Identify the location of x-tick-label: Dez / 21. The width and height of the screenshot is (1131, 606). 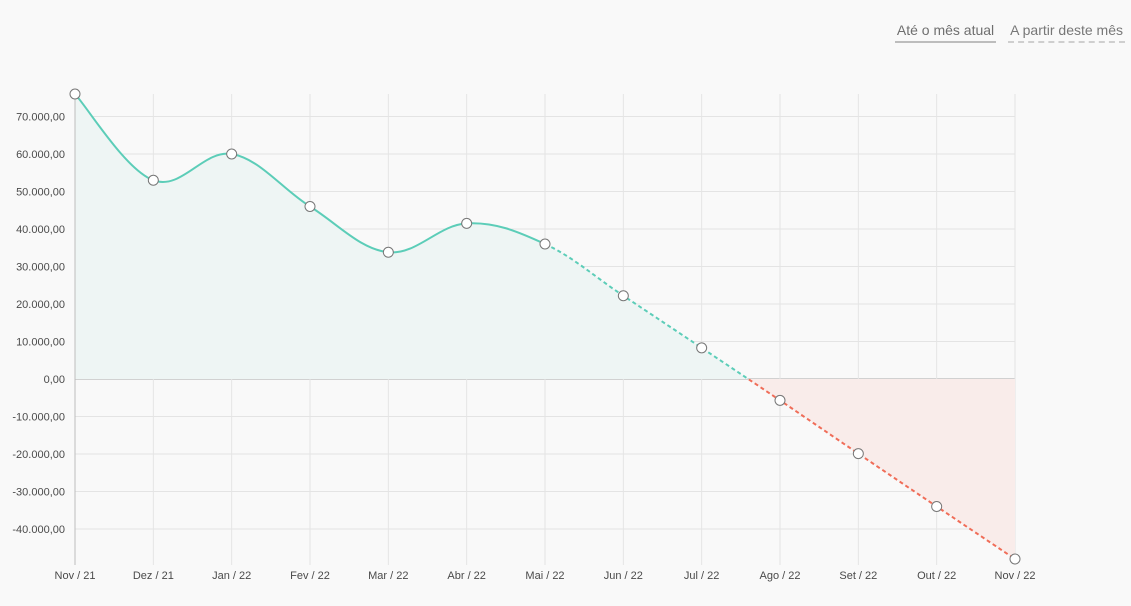
(153, 576).